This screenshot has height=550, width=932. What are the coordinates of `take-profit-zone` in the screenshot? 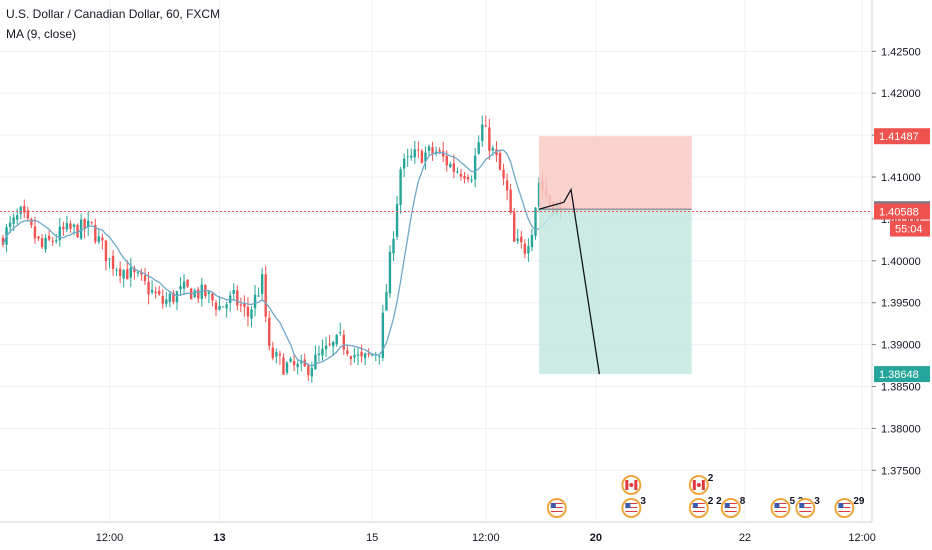 It's located at (615, 292).